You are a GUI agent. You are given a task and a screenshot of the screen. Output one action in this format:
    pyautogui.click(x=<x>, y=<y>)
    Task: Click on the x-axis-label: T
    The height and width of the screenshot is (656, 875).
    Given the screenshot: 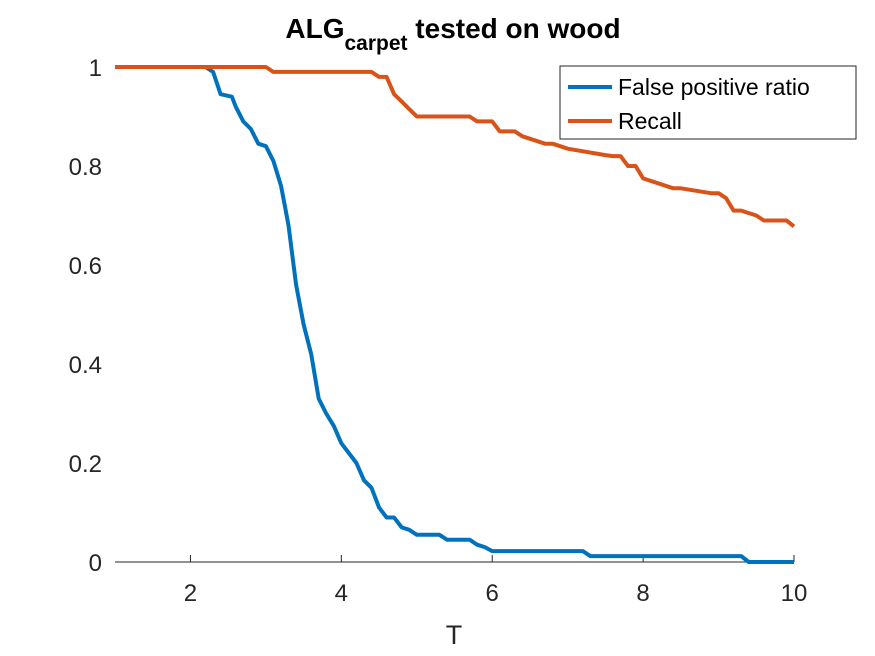 What is the action you would take?
    pyautogui.click(x=454, y=635)
    